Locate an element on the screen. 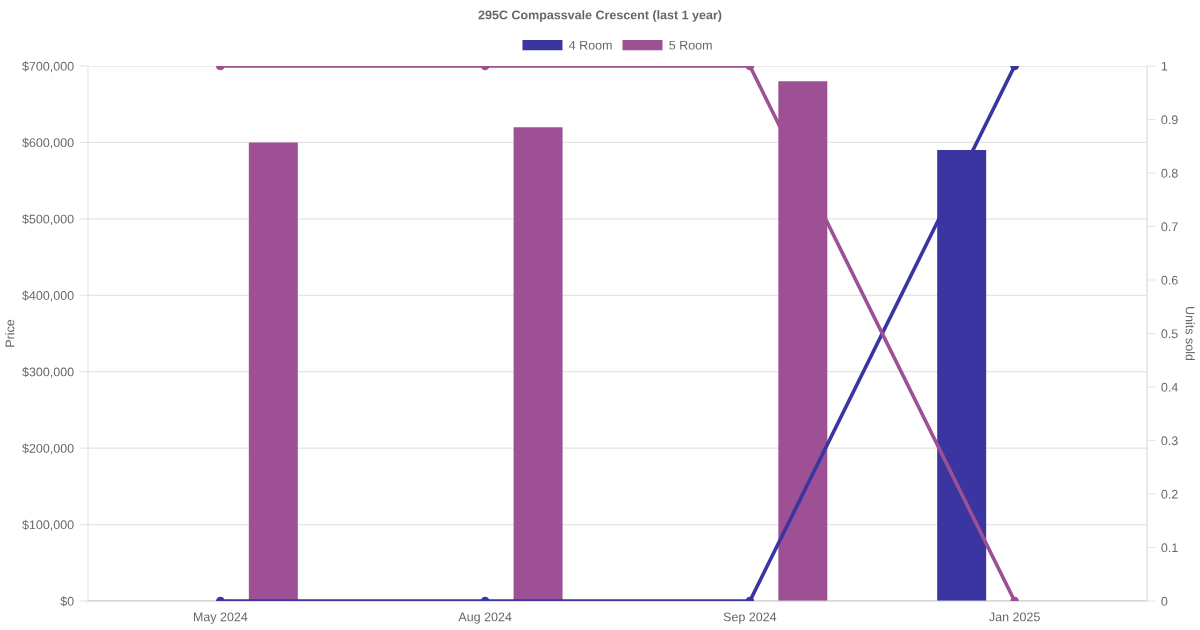 Image resolution: width=1200 pixels, height=630 pixels. x-tick-label: Sep 2024 is located at coordinates (750, 618).